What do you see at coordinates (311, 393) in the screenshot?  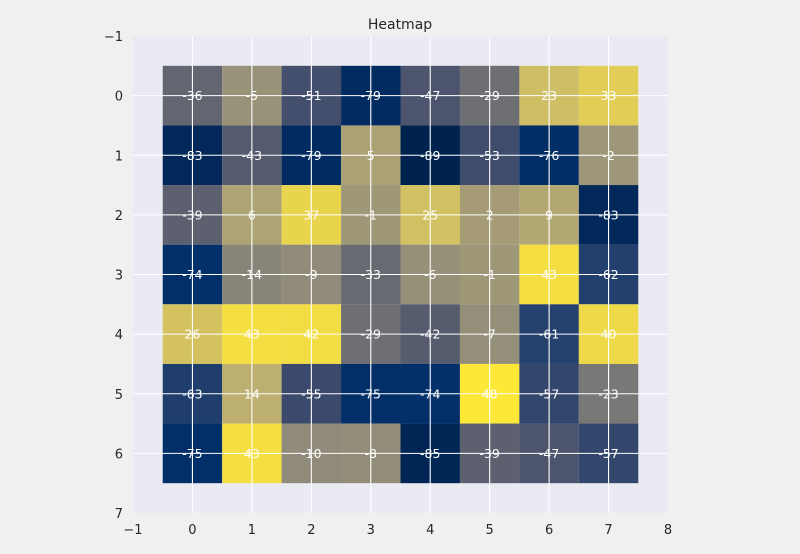 I see `cell-value-label: -55` at bounding box center [311, 393].